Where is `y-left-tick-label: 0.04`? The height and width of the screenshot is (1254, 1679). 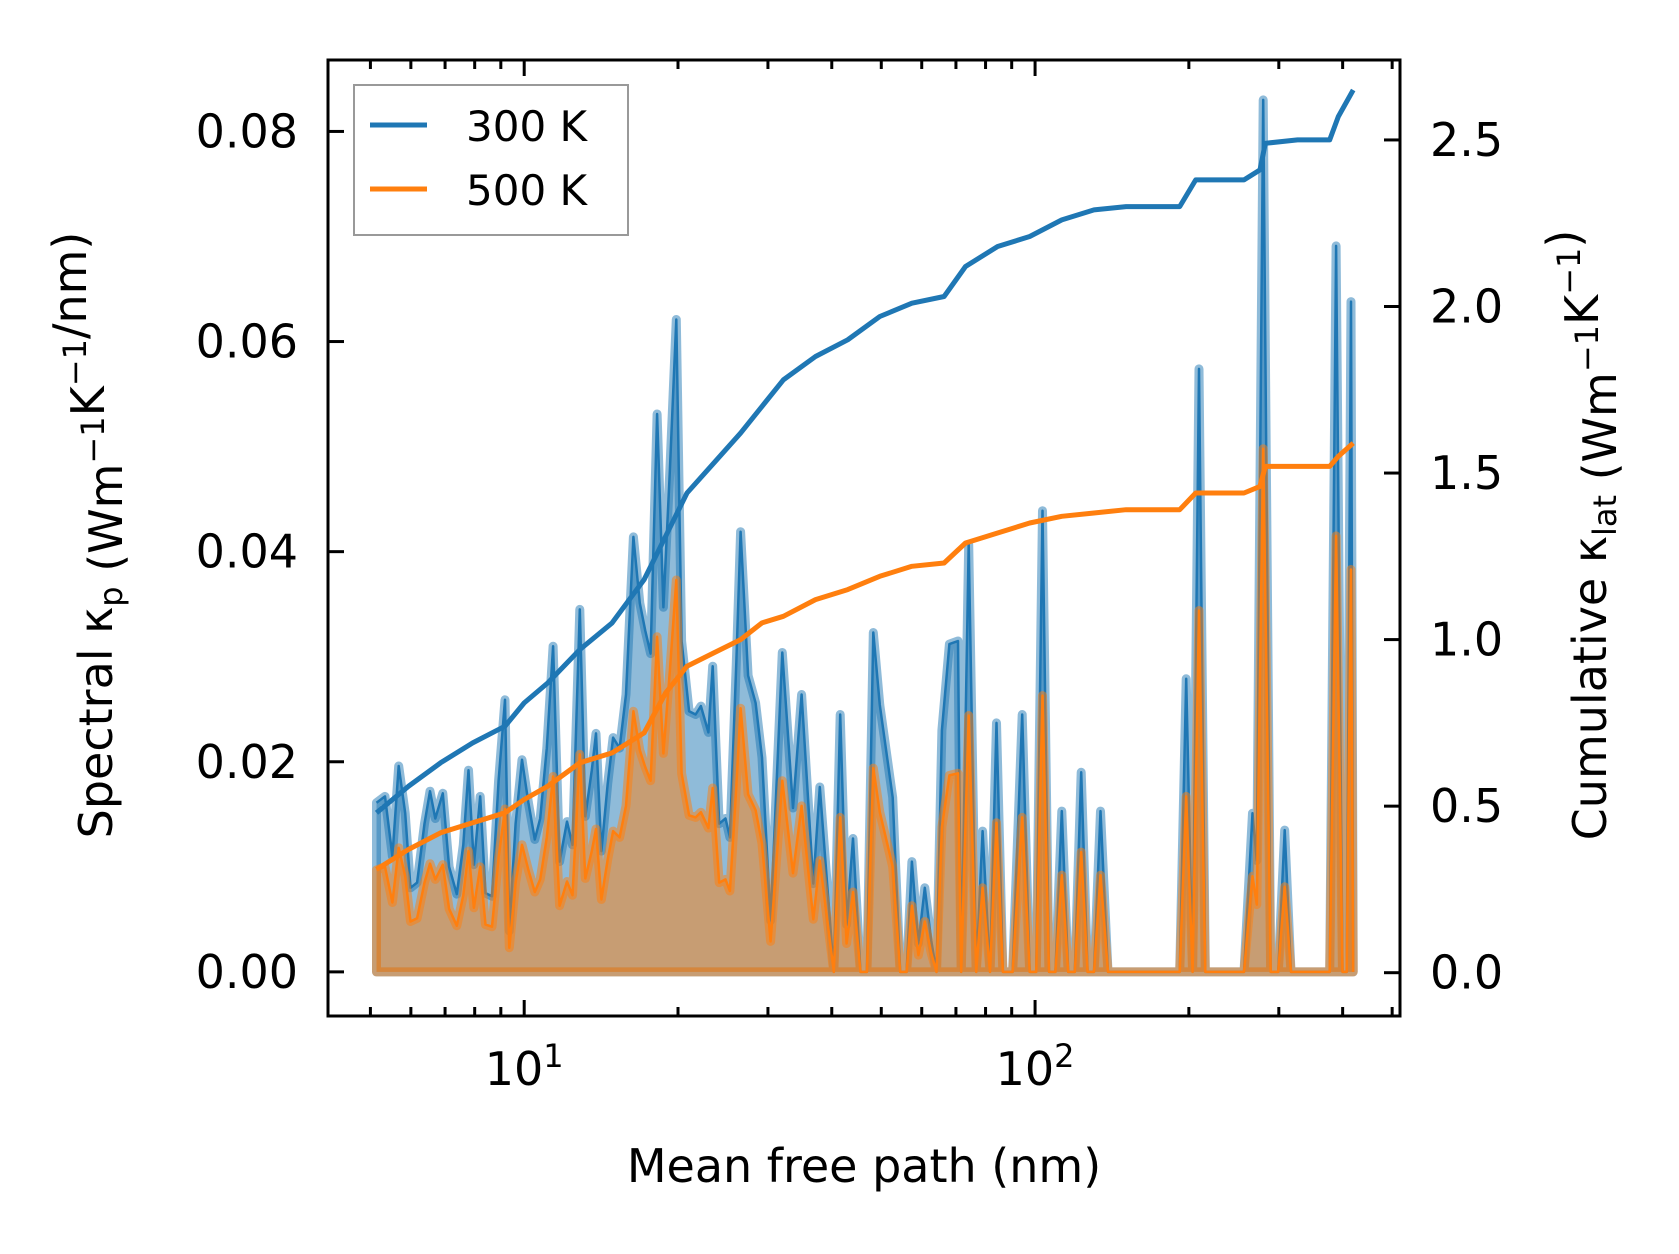 y-left-tick-label: 0.04 is located at coordinates (247, 552).